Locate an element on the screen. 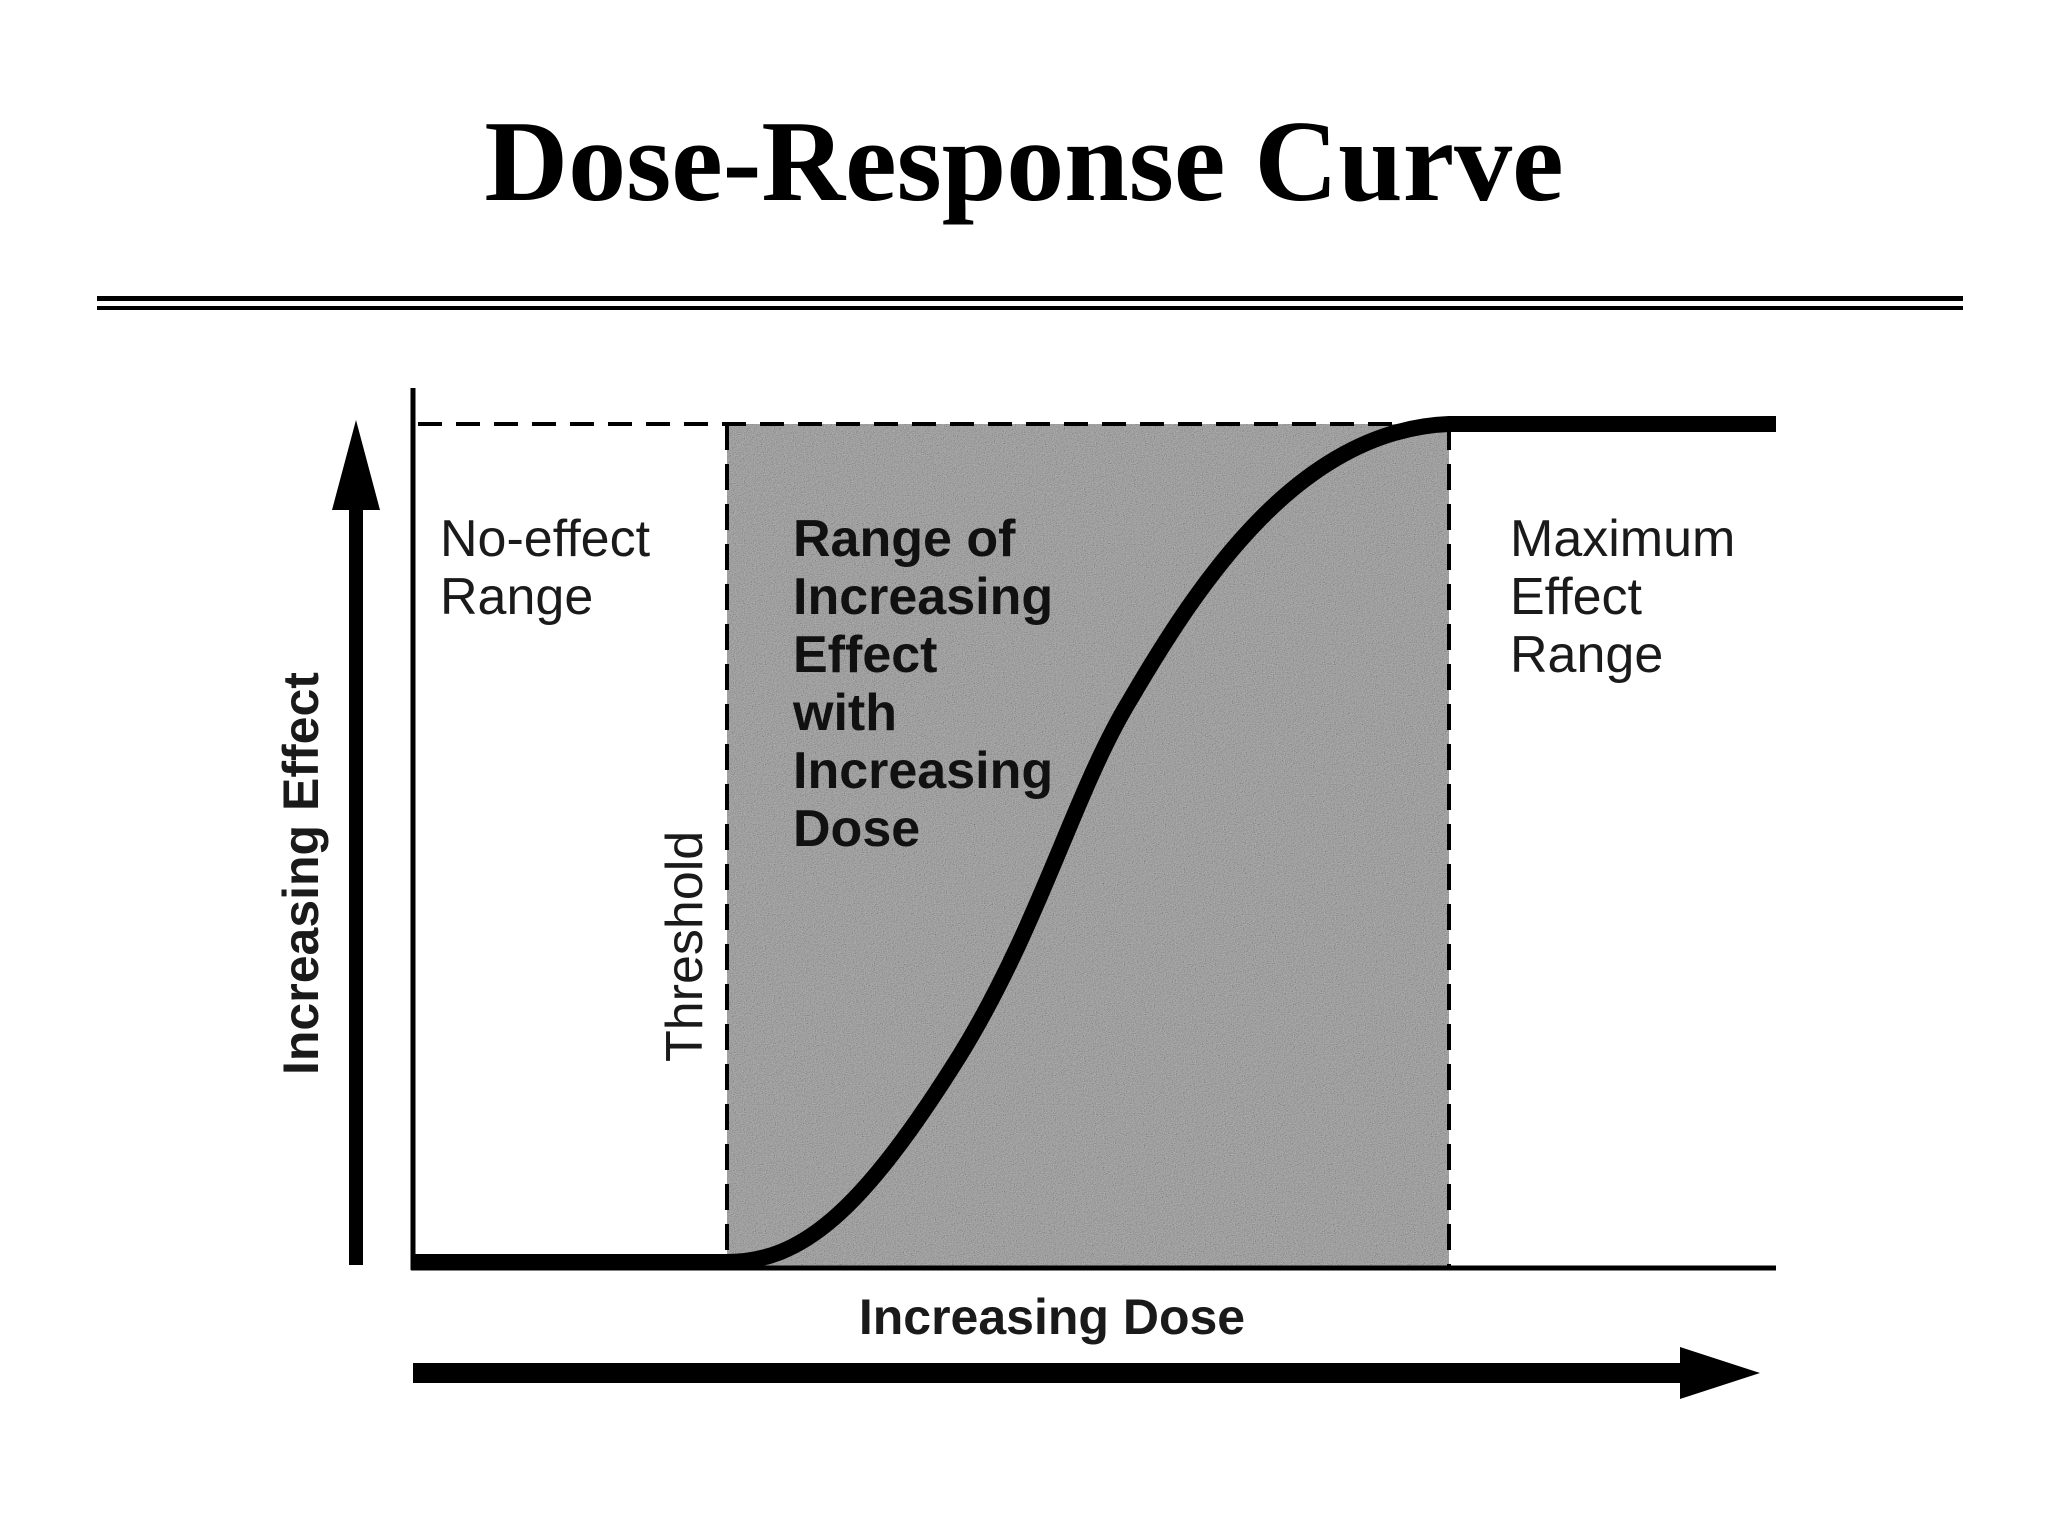  x-axis-arrow-shaft is located at coordinates (1063, 1373).